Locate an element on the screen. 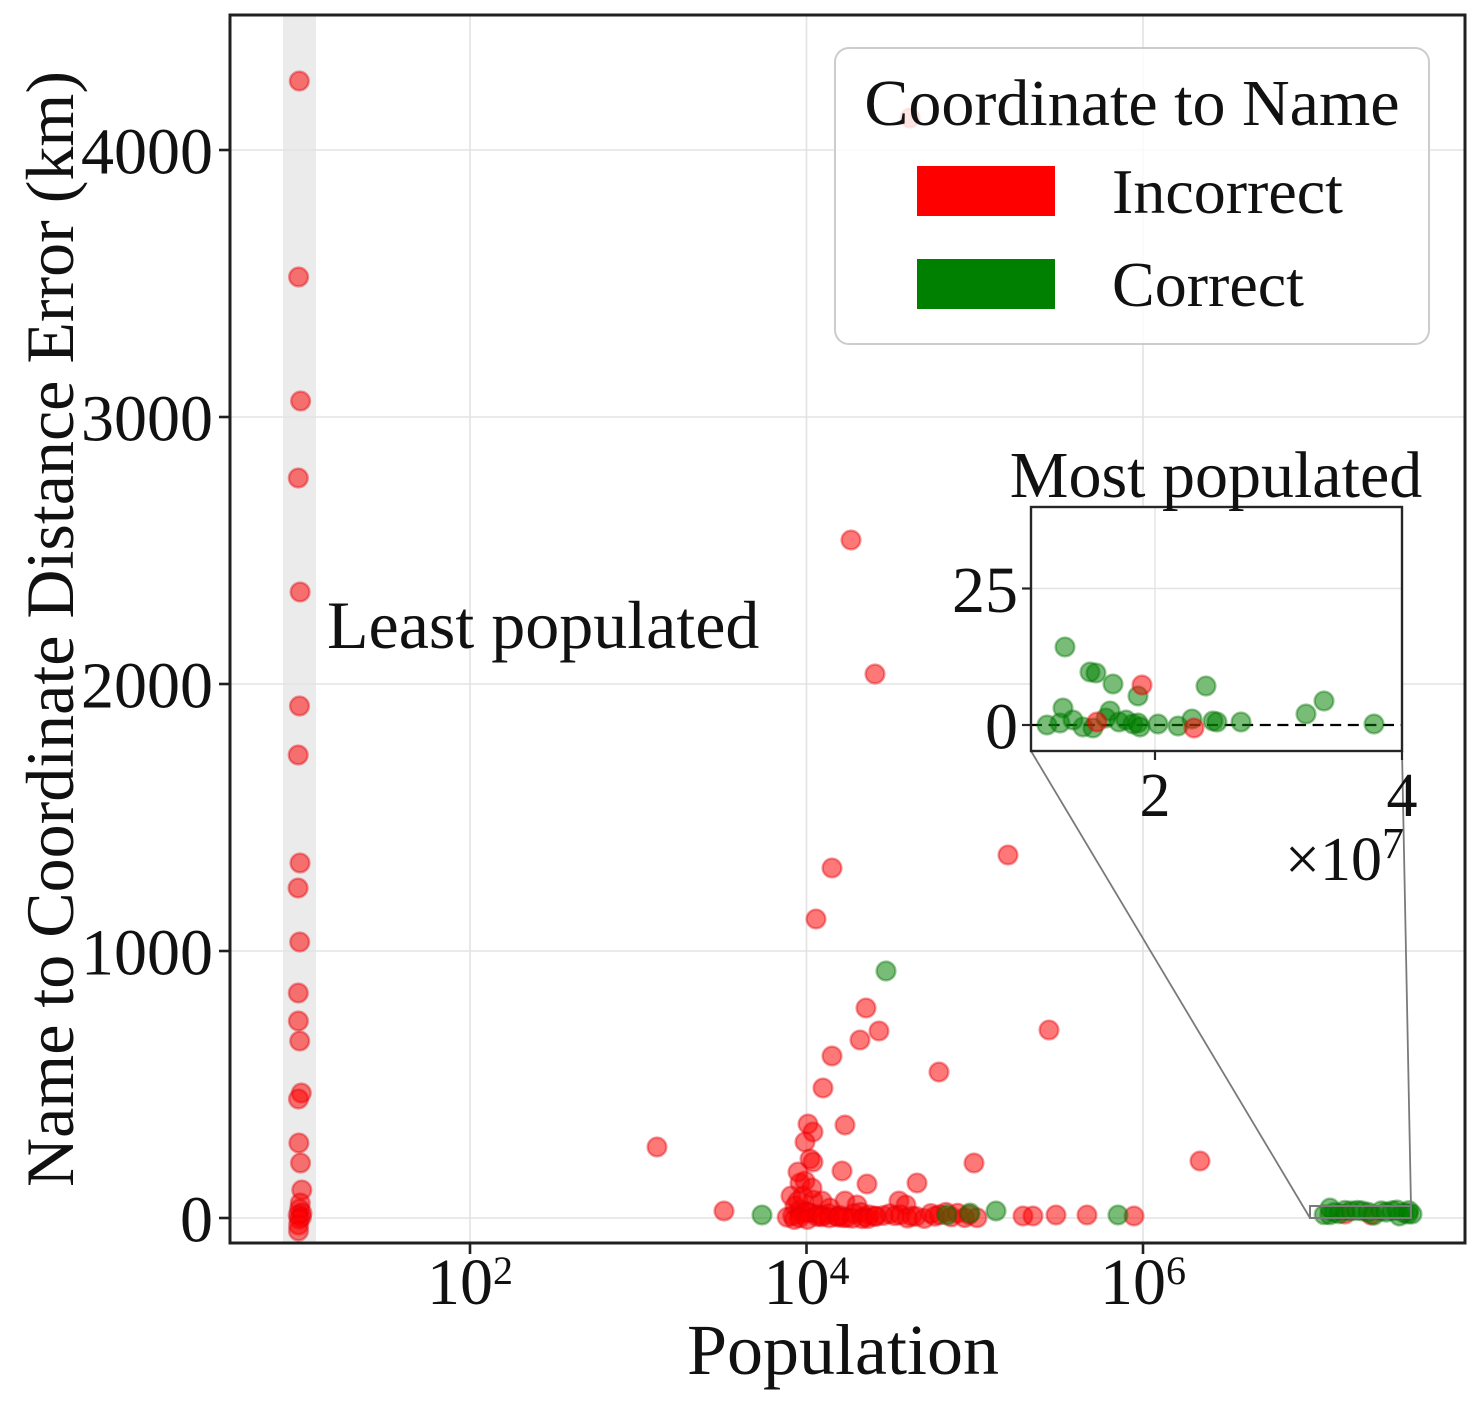 The image size is (1480, 1407). svg-text: 1000 is located at coordinates (147, 953).